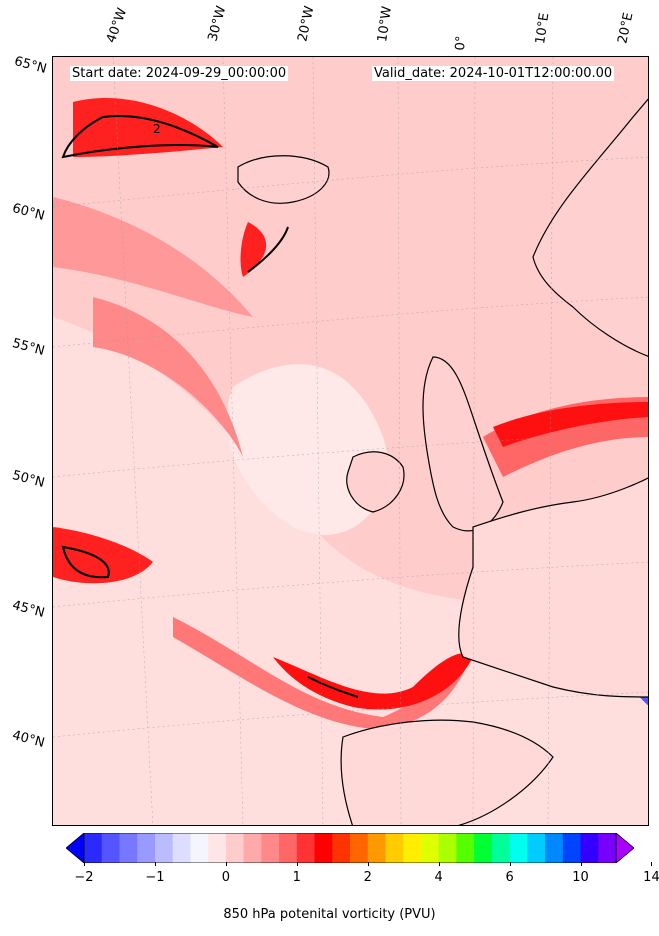 Image resolution: width=659 pixels, height=936 pixels. Describe the element at coordinates (30, 65) in the screenshot. I see `lat-label-65n: 65°N` at that location.